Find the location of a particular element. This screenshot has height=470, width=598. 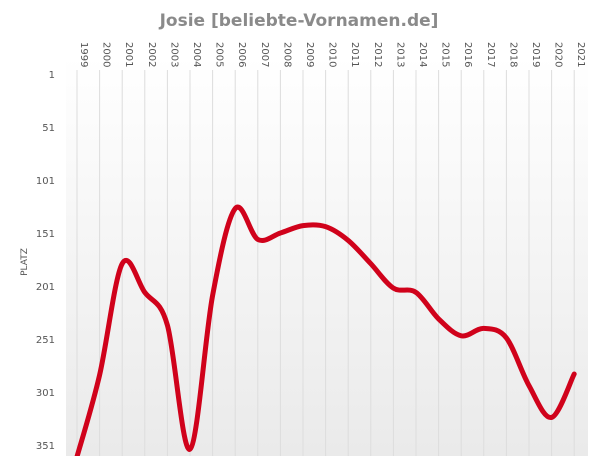

x-tick-label: 2010 is located at coordinates (332, 54).